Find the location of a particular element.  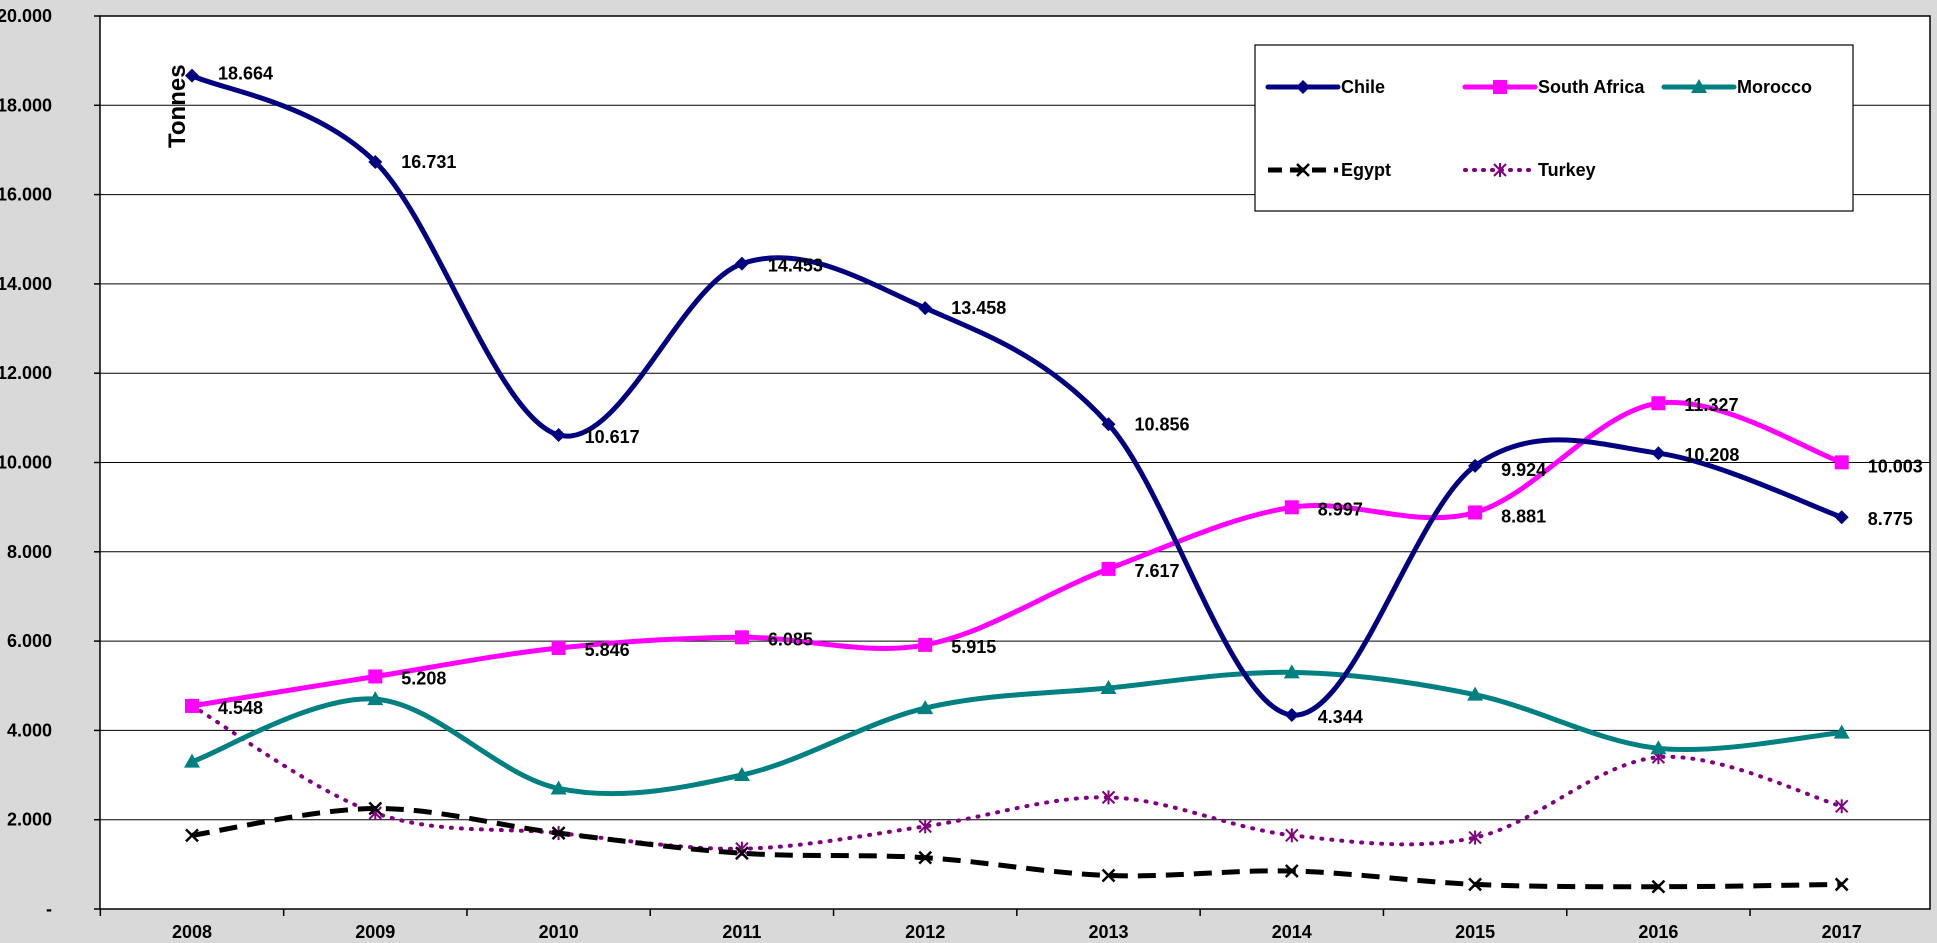

x-tick-label-2017: 2017 is located at coordinates (1842, 932).